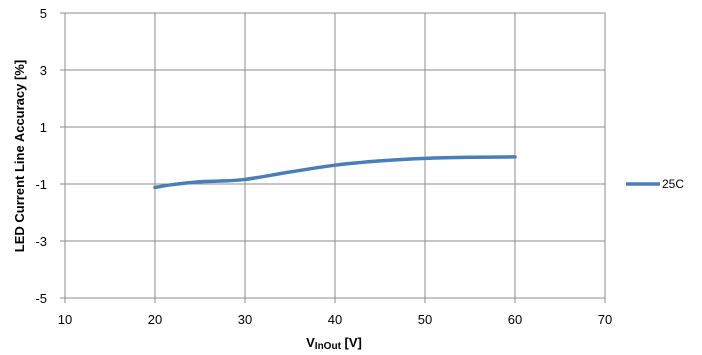 The width and height of the screenshot is (702, 355). Describe the element at coordinates (43, 13) in the screenshot. I see `y-tick-label: 5` at that location.